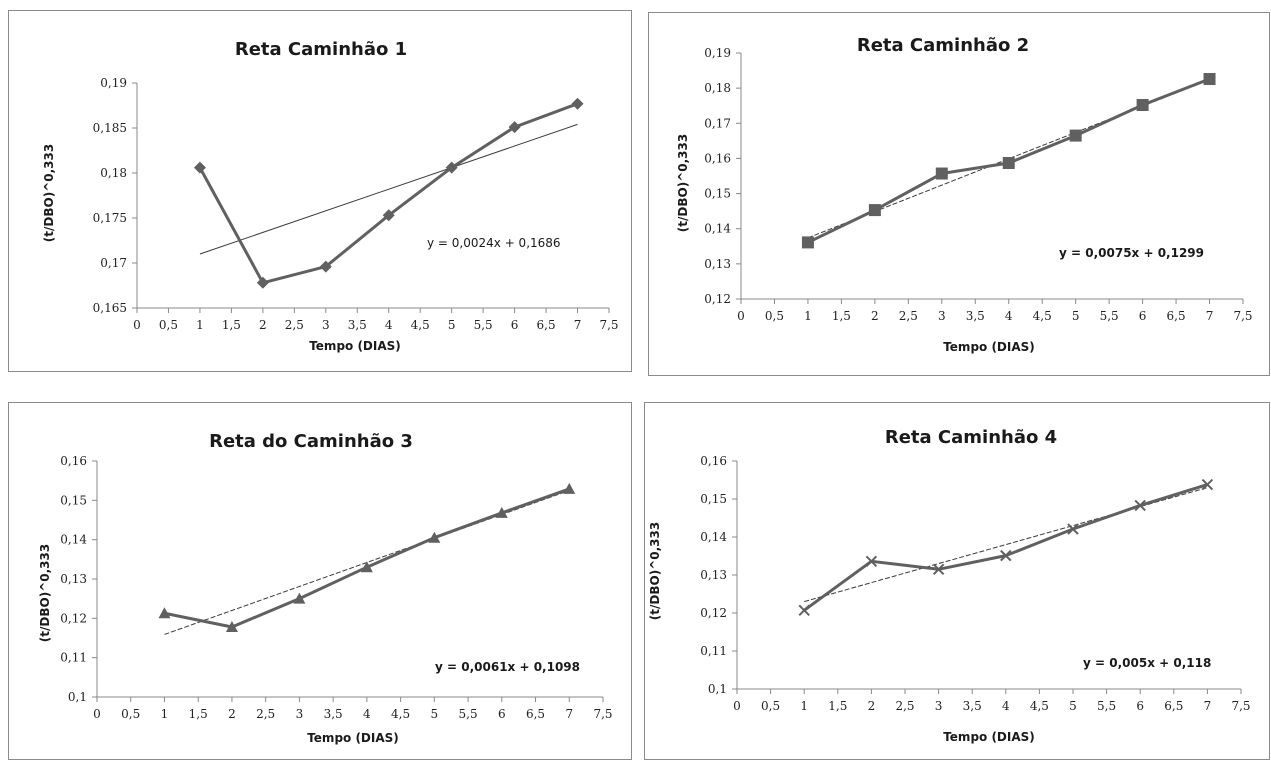 This screenshot has height=761, width=1271. What do you see at coordinates (507, 667) in the screenshot?
I see `trendline-equation: y = 0,0061x + 0,1098` at bounding box center [507, 667].